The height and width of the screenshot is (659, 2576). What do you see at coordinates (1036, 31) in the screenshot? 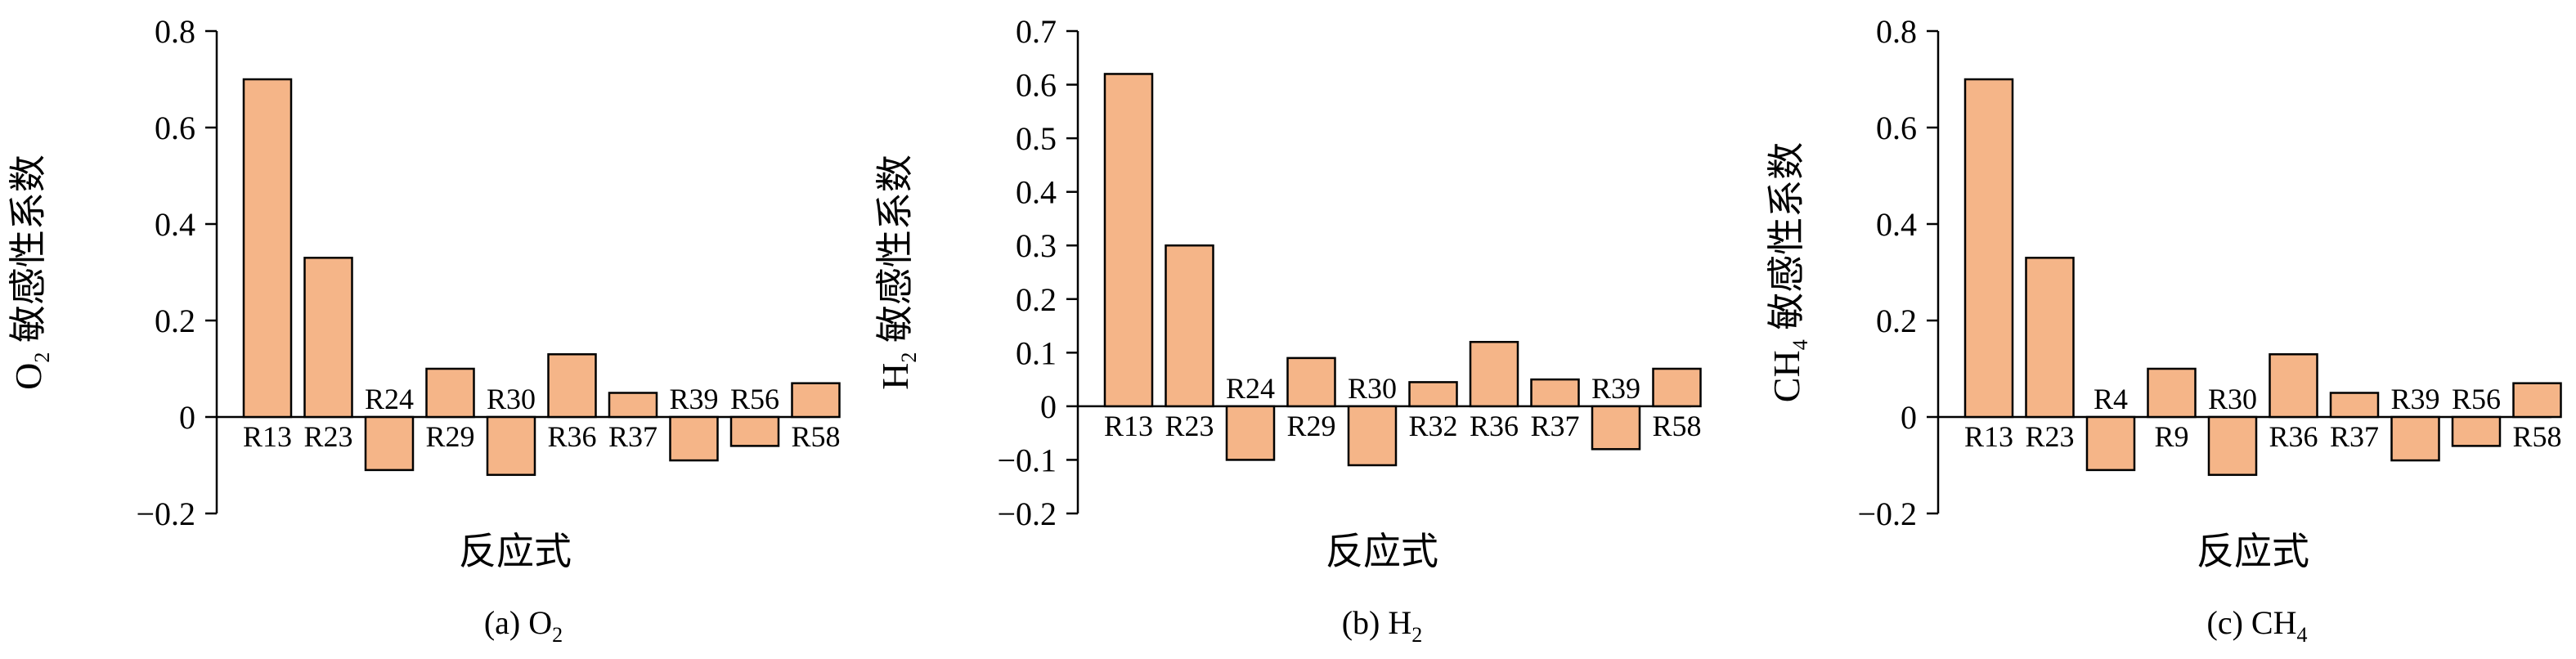
I see `y-tick-label: 0.7` at bounding box center [1036, 31].